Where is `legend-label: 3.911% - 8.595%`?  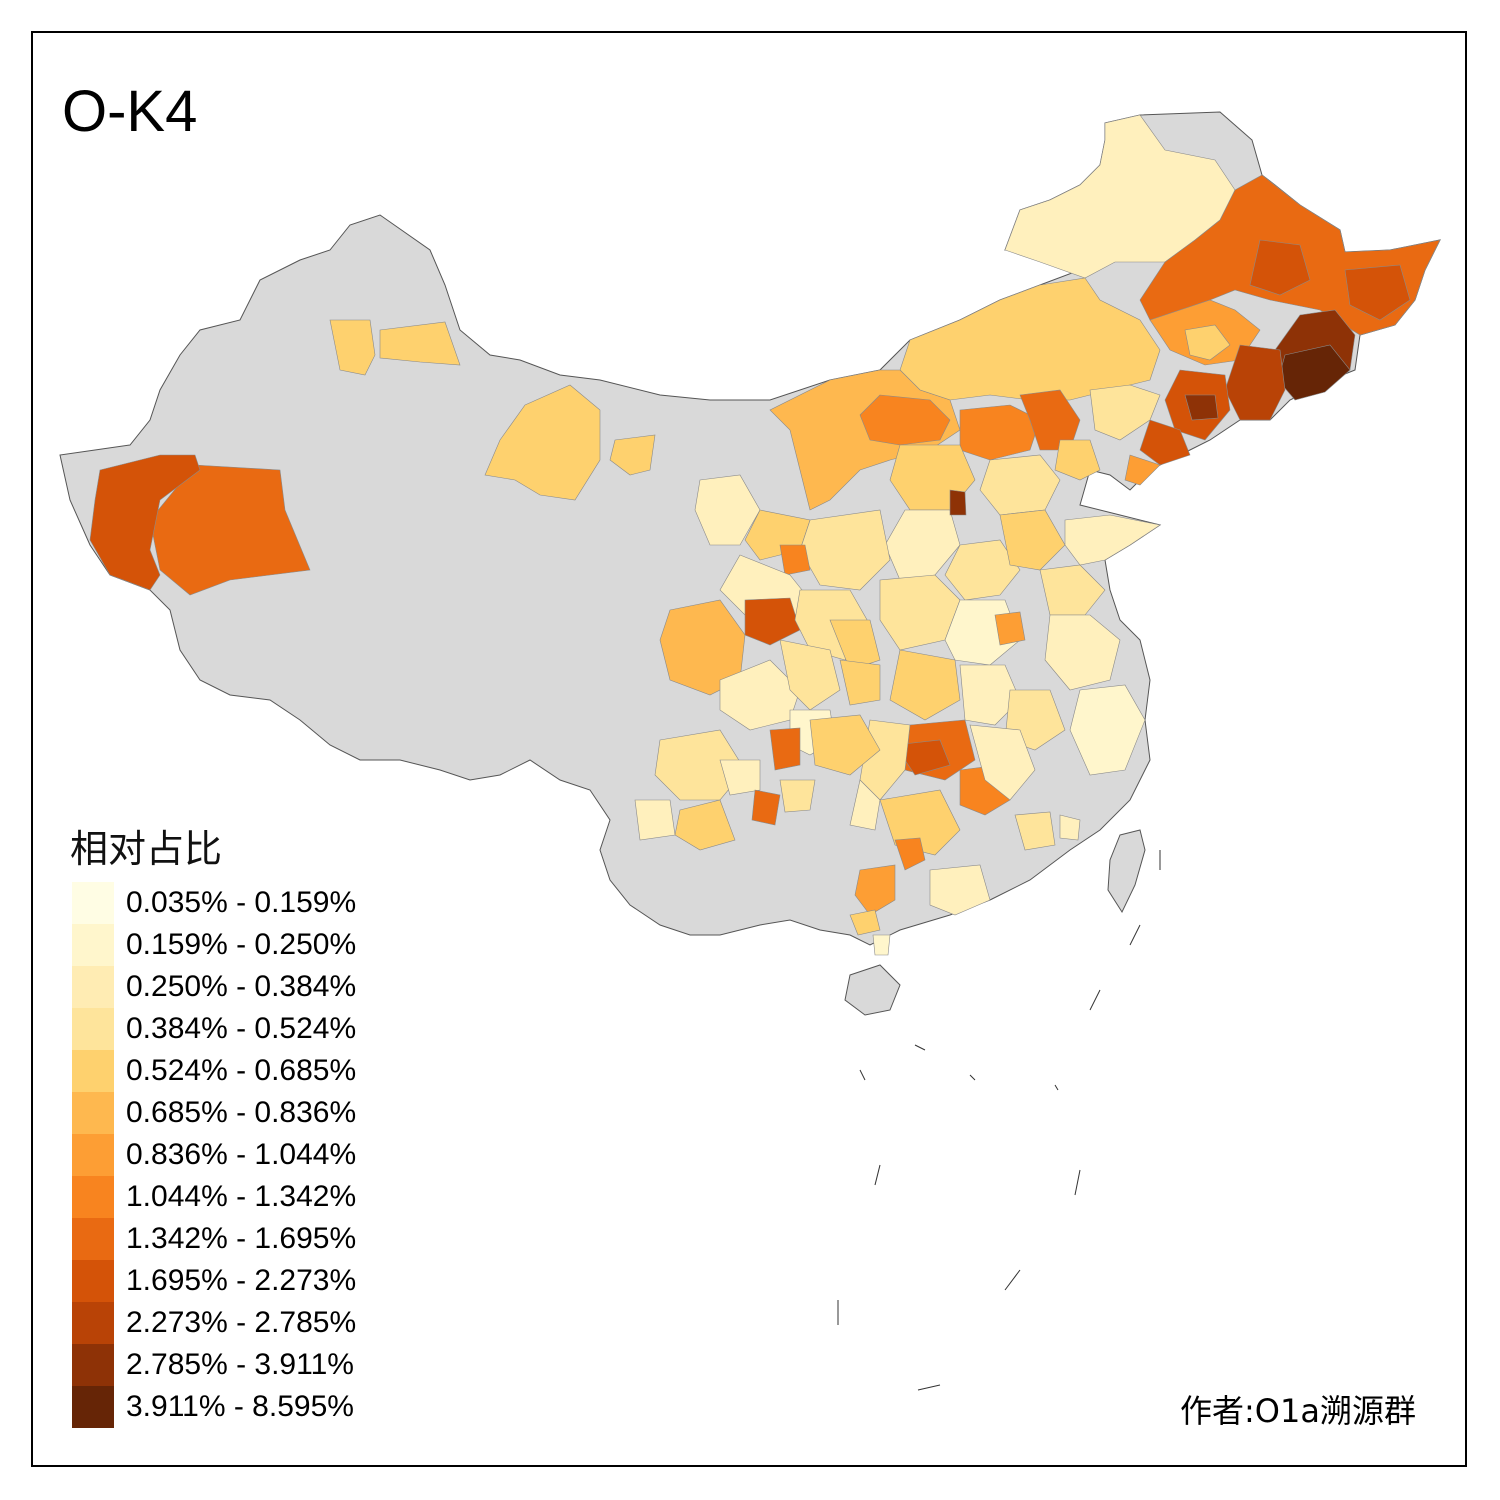
legend-label: 3.911% - 8.595% is located at coordinates (240, 1406).